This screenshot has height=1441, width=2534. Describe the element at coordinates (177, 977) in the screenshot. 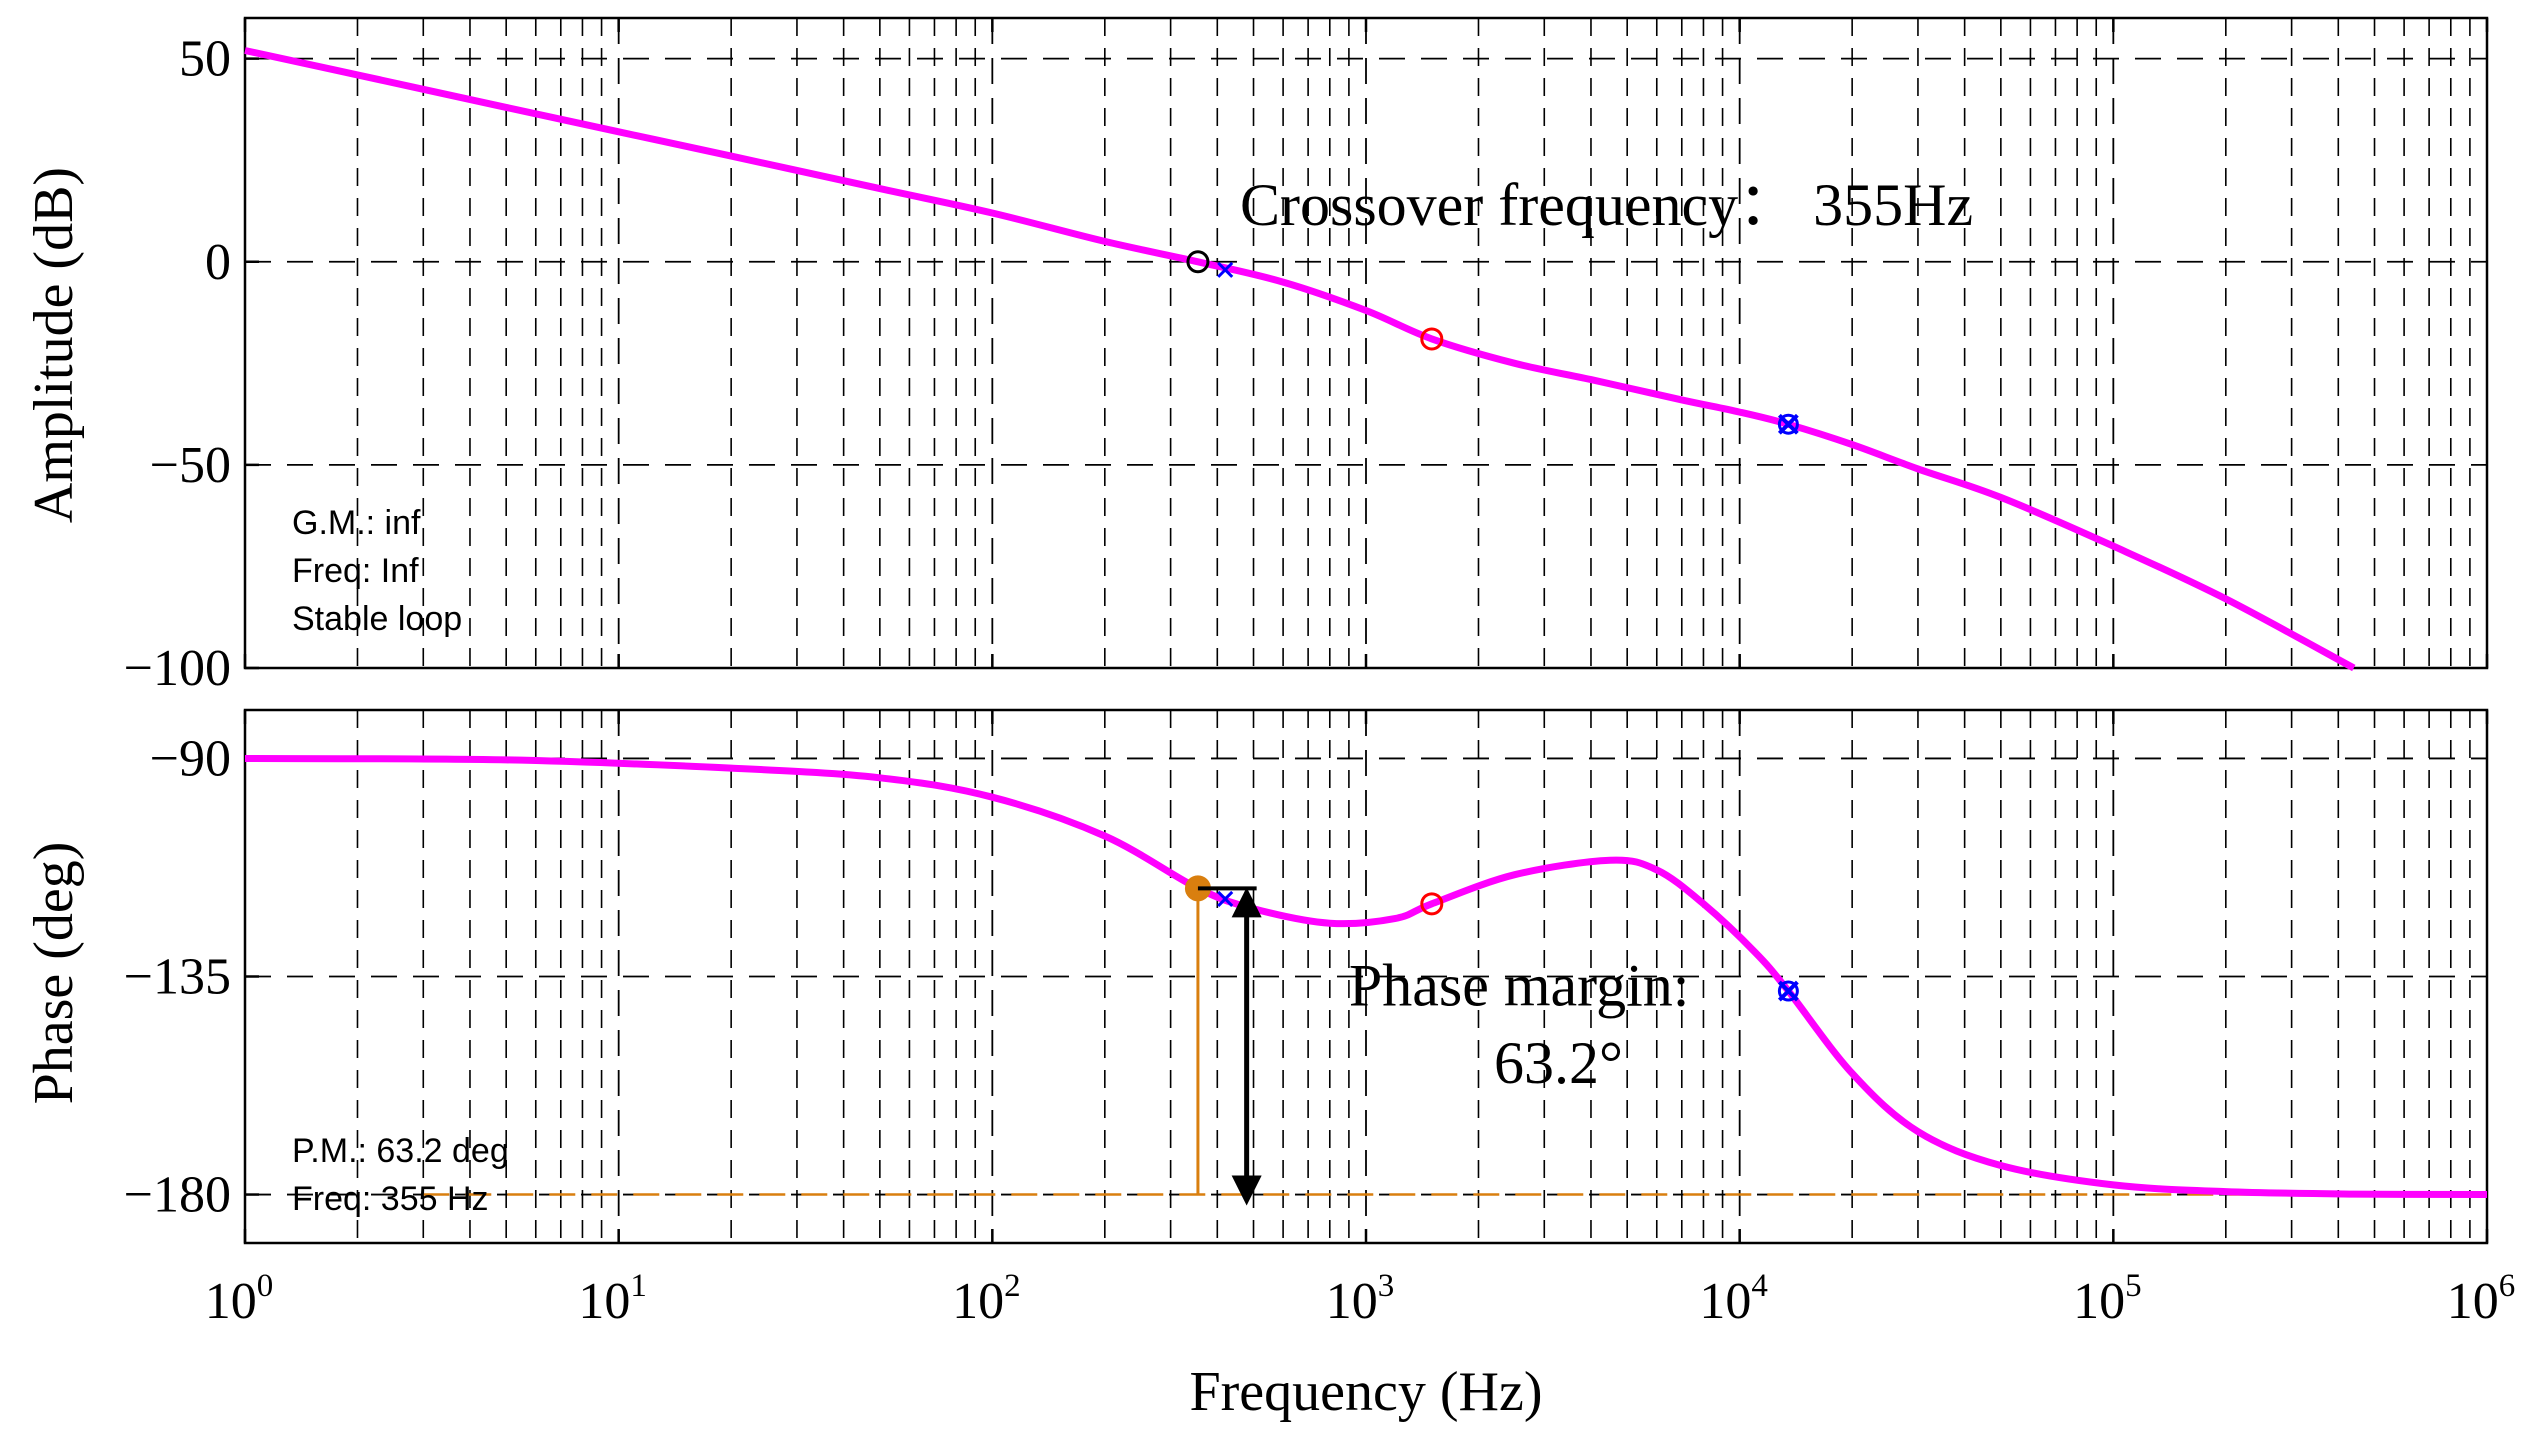

I see `y-tick-label: −135` at that location.